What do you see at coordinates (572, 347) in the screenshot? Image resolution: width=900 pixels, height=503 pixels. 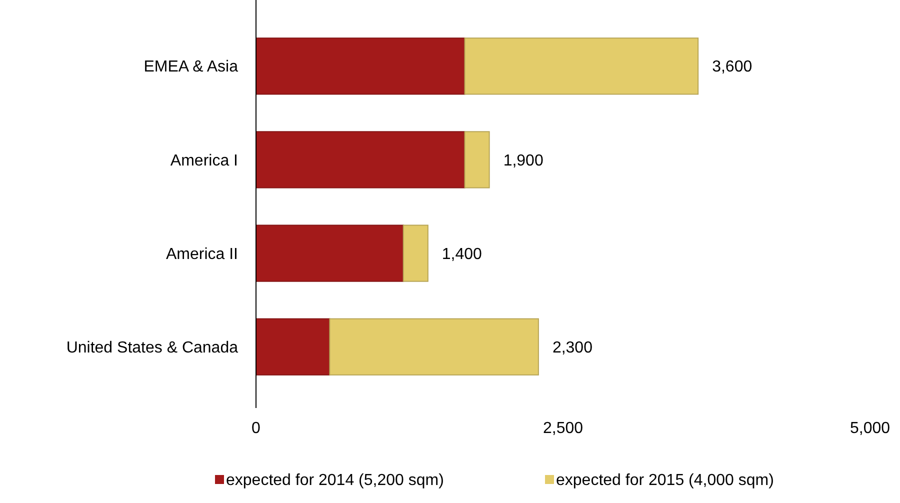 I see `total-label: 2,300` at bounding box center [572, 347].